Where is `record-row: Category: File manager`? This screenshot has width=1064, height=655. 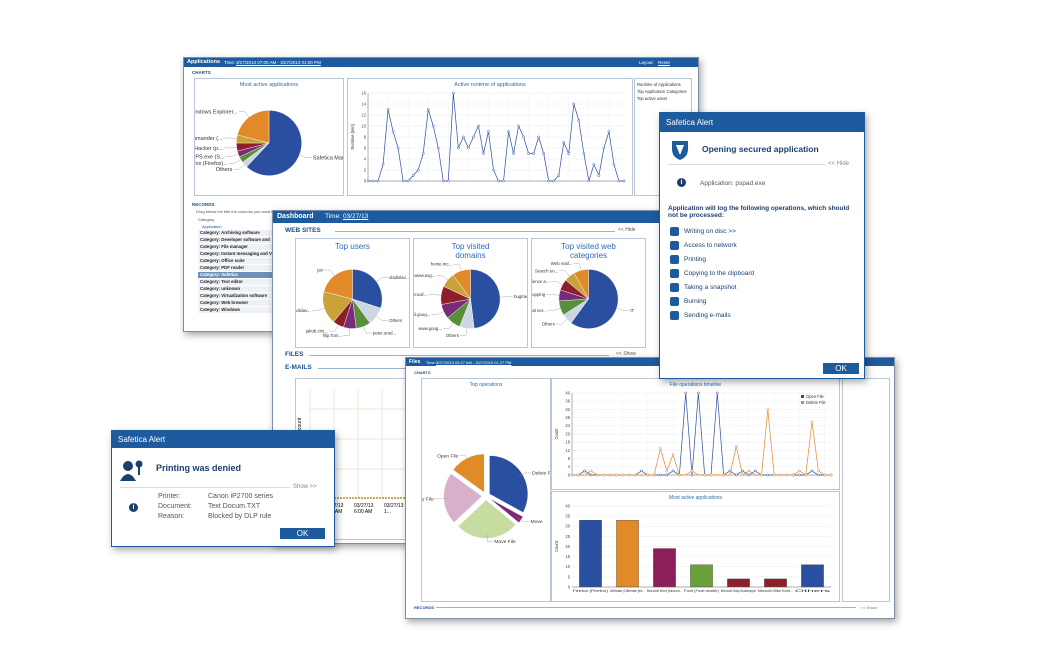
record-row: Category: File manager is located at coordinates (239, 247).